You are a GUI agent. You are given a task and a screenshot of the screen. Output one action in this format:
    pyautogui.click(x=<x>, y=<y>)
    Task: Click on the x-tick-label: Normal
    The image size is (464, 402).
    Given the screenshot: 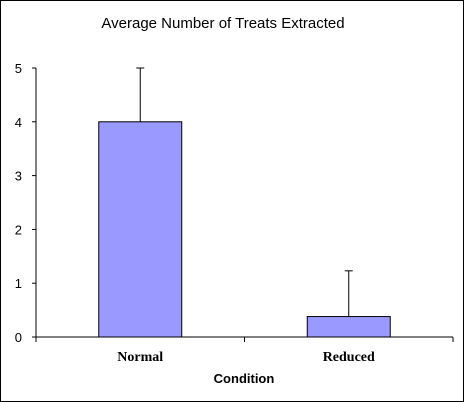 What is the action you would take?
    pyautogui.click(x=140, y=357)
    